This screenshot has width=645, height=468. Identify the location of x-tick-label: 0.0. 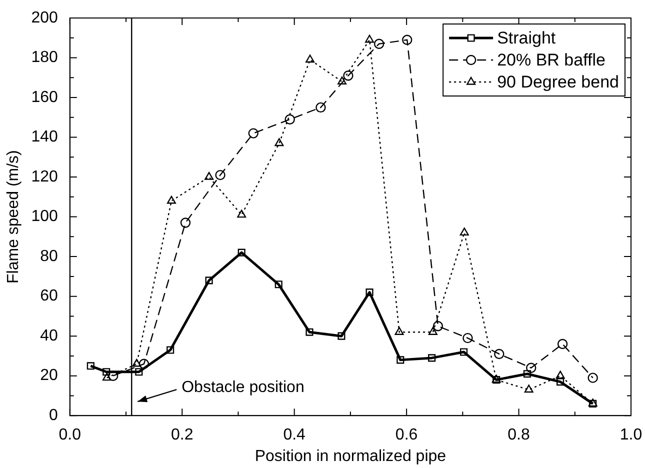
(70, 435).